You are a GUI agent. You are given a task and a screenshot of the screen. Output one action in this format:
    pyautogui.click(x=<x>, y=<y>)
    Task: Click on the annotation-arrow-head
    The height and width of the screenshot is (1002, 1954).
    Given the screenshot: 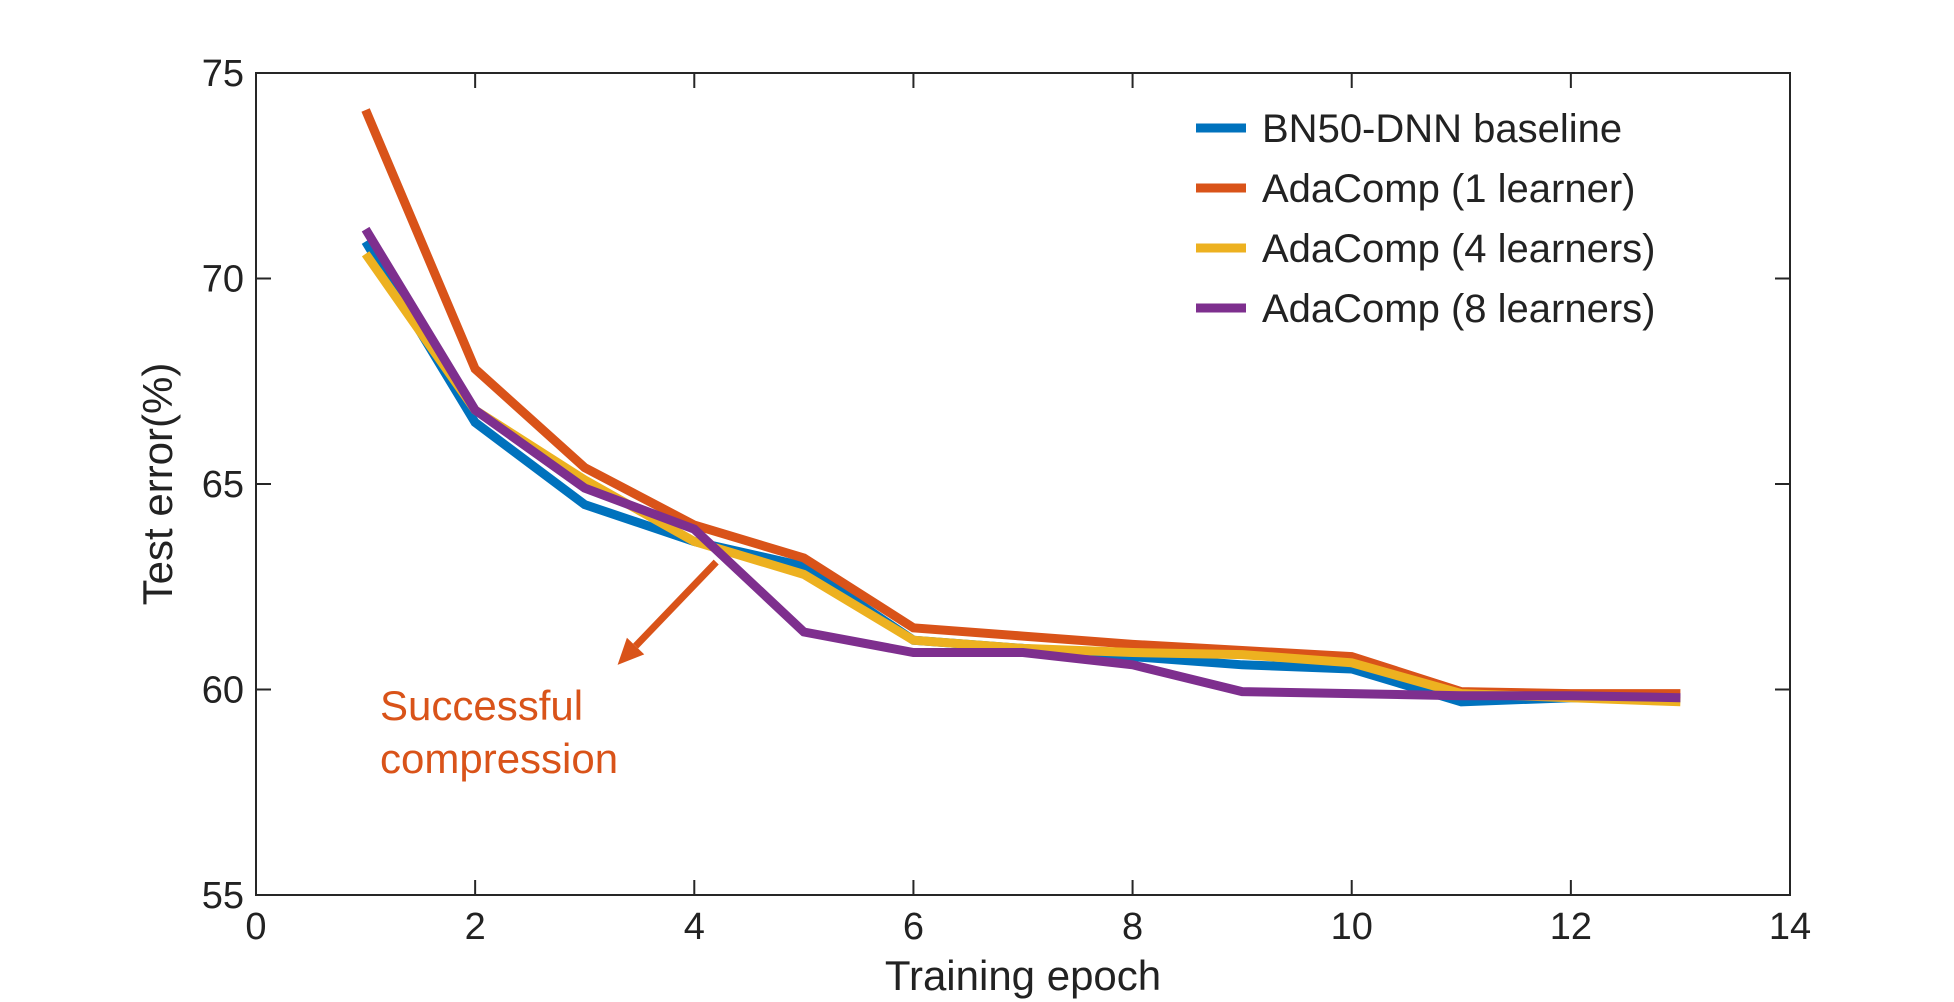 What is the action you would take?
    pyautogui.click(x=631, y=651)
    